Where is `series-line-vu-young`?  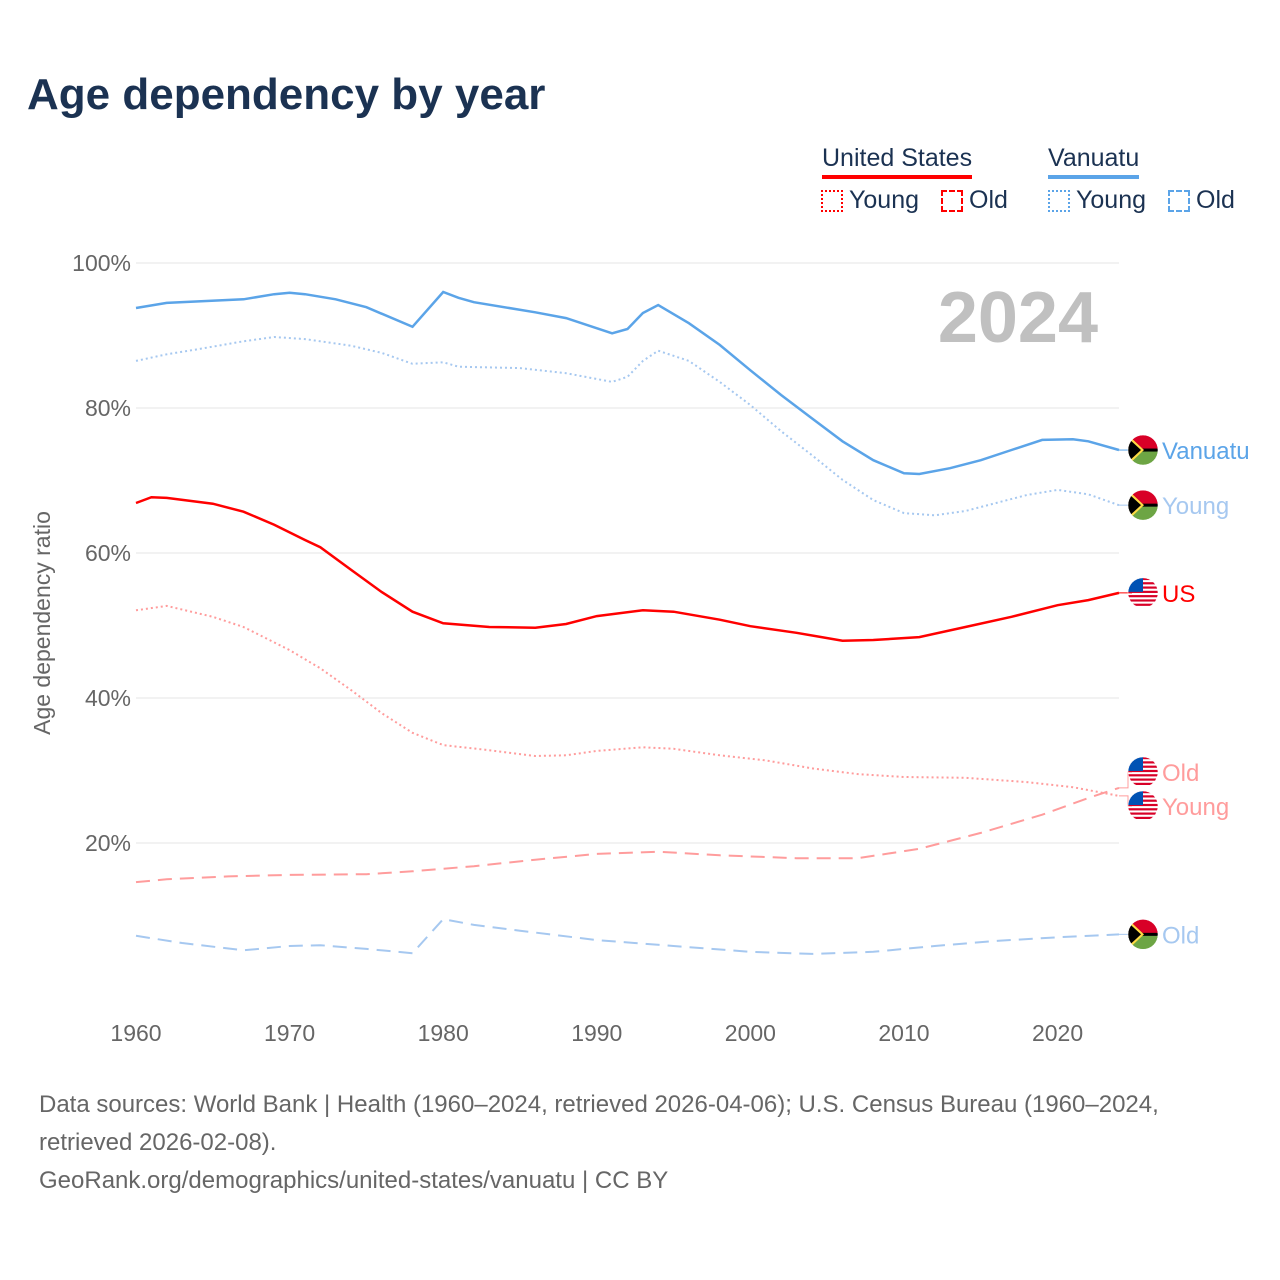
series-line-vu-young is located at coordinates (627, 426).